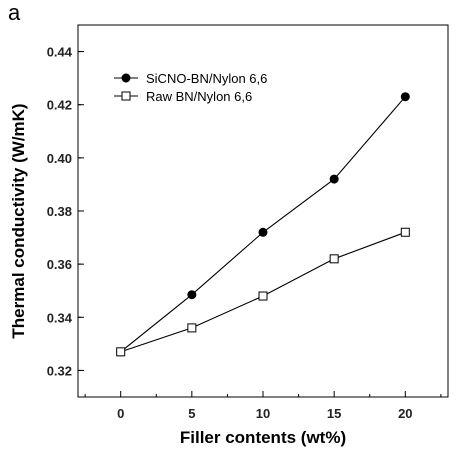 Image resolution: width=473 pixels, height=456 pixels. What do you see at coordinates (206, 78) in the screenshot?
I see `legend-label-0: SiCNO-BN/Nylon 6,6` at bounding box center [206, 78].